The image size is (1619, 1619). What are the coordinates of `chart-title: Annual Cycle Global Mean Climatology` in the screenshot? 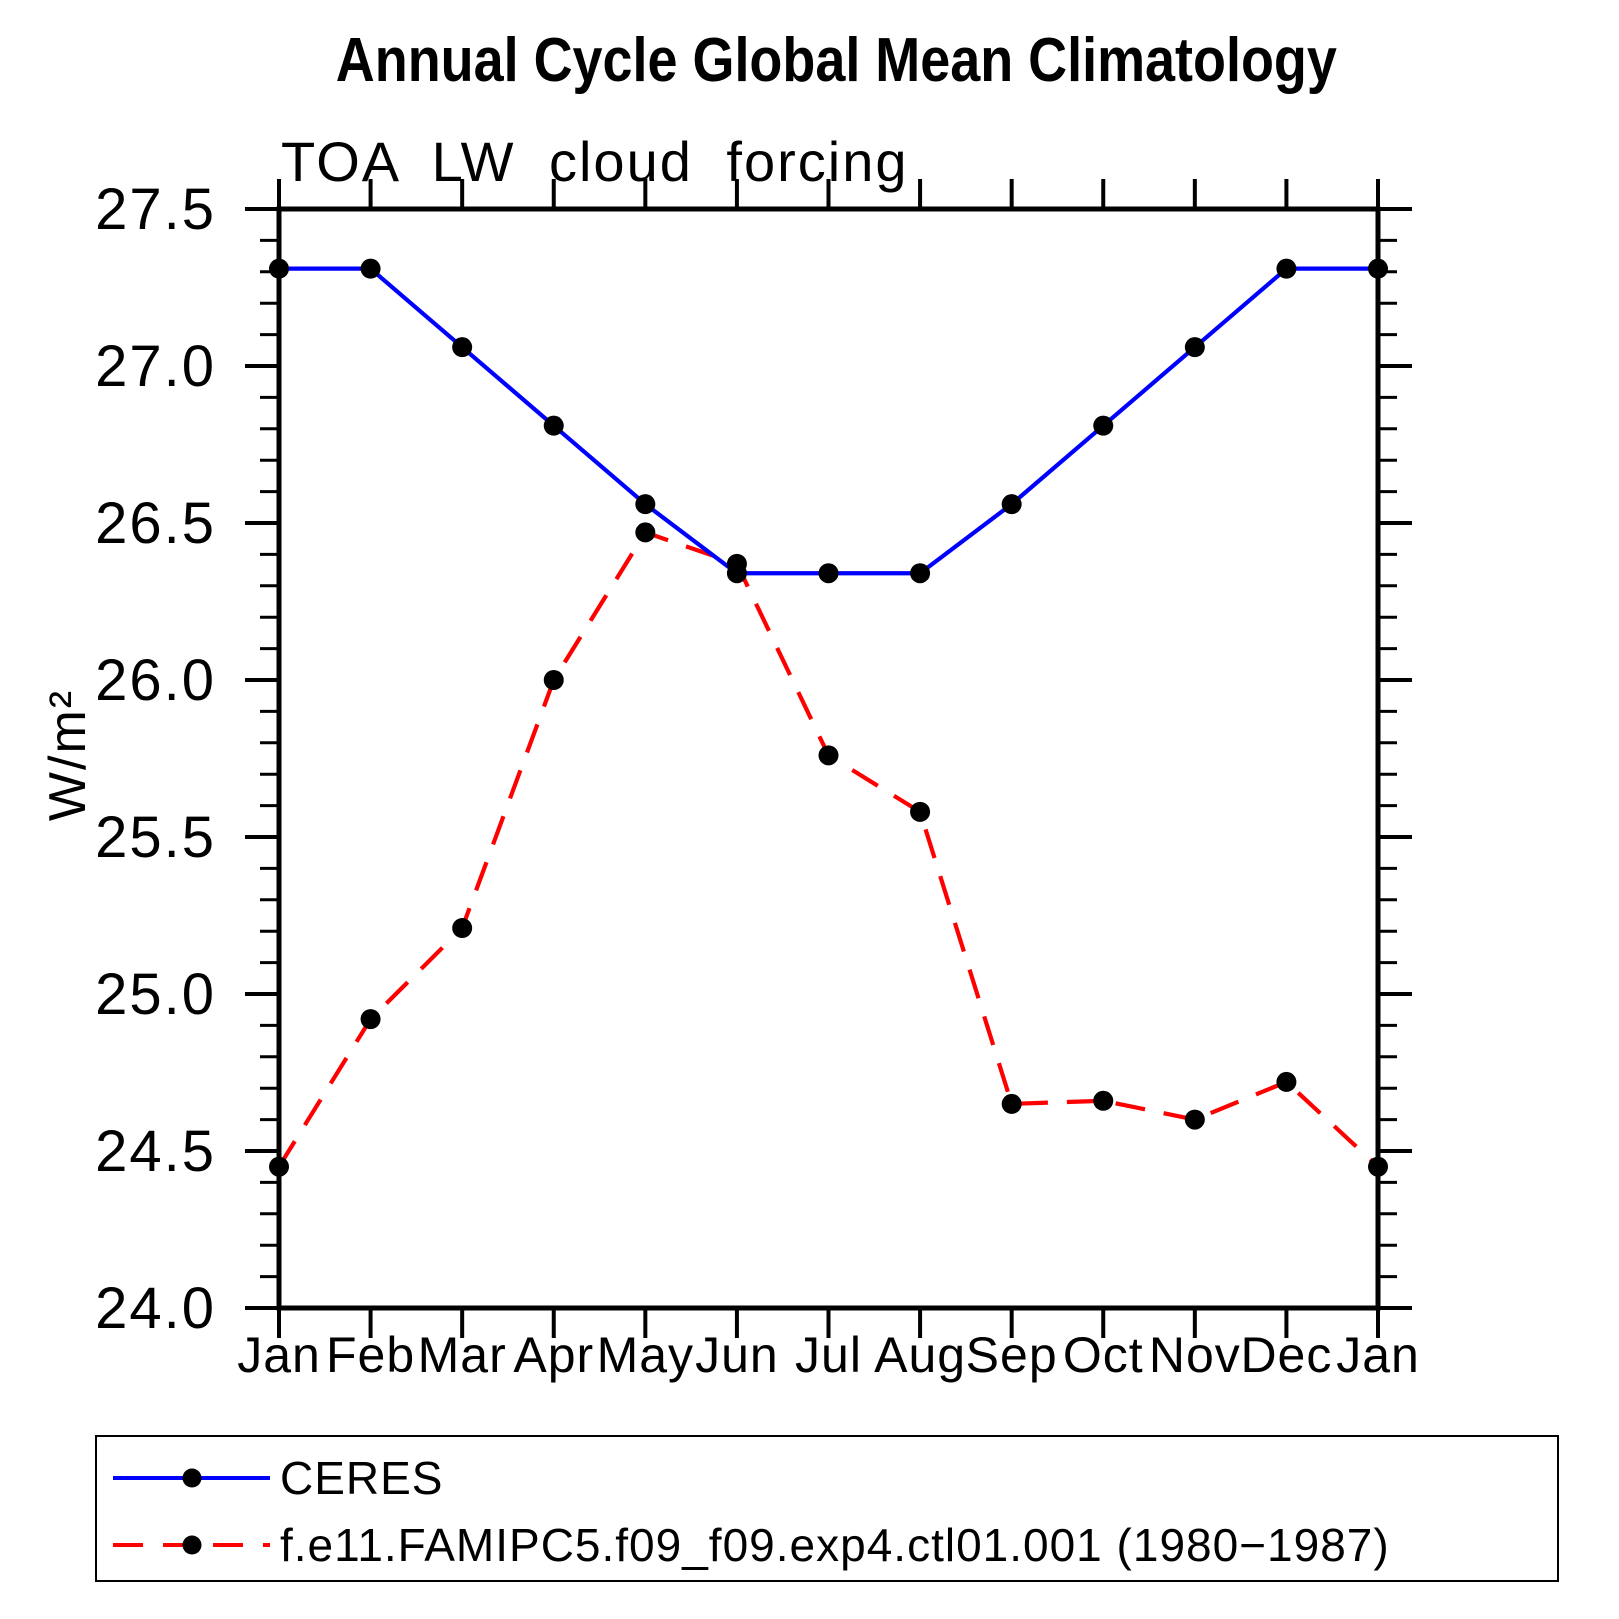 It's located at (823, 61).